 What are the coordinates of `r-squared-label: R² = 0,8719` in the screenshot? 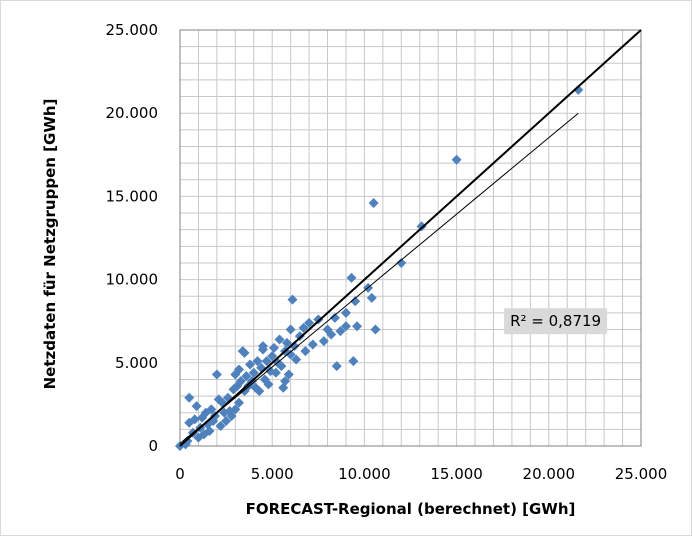 It's located at (555, 321).